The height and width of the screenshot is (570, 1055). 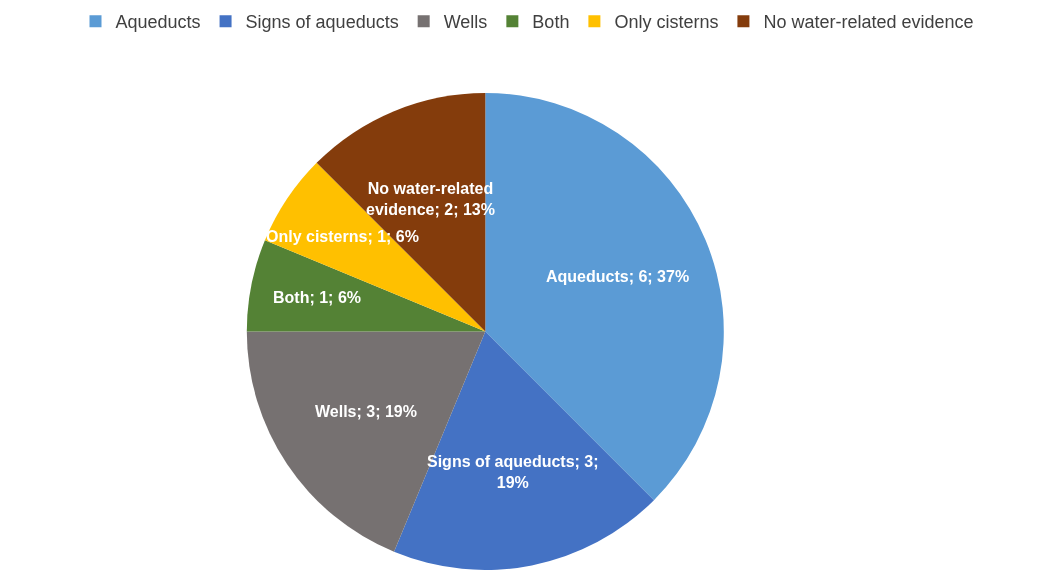 What do you see at coordinates (868, 22) in the screenshot?
I see `legend-label: No water-related evidence` at bounding box center [868, 22].